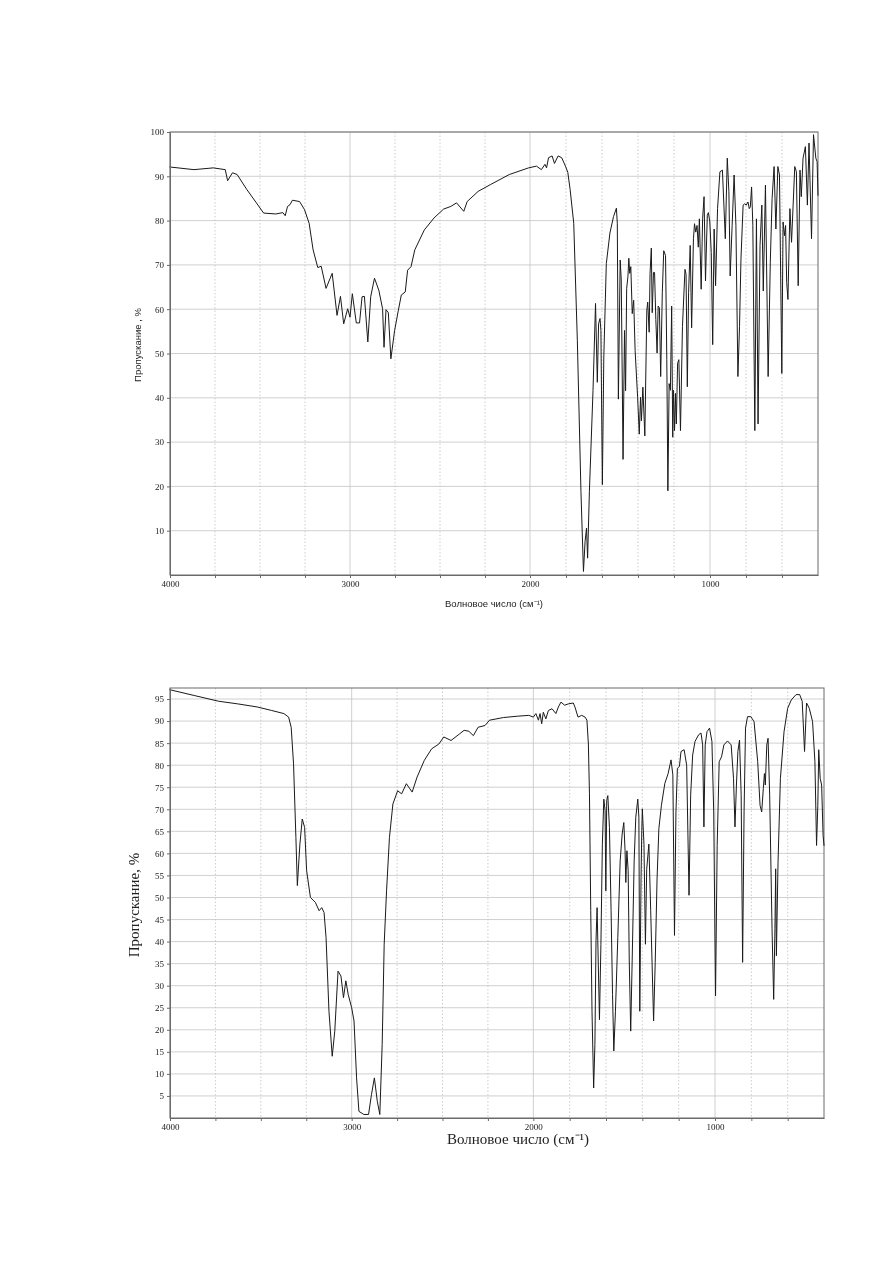 The height and width of the screenshot is (1263, 893). What do you see at coordinates (160, 787) in the screenshot?
I see `y-tick-label: 75` at bounding box center [160, 787].